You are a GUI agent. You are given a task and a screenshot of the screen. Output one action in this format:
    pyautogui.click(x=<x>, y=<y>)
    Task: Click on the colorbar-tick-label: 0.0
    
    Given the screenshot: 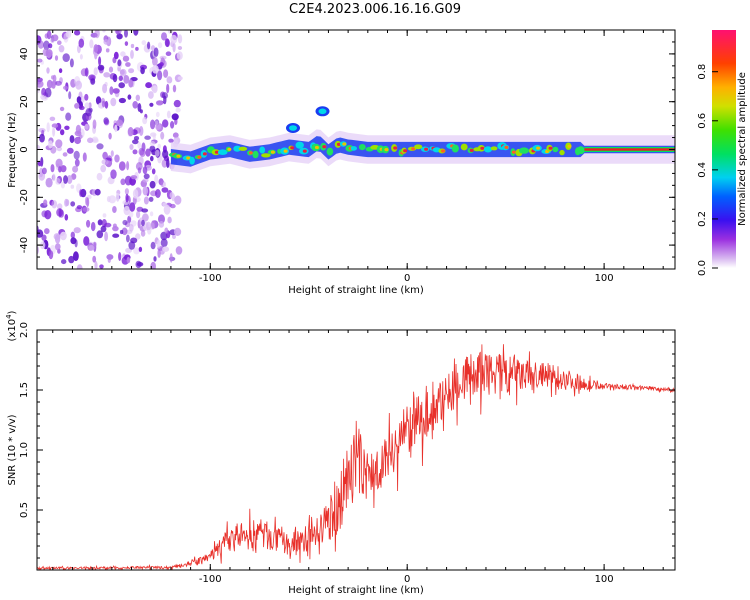 What is the action you would take?
    pyautogui.click(x=702, y=268)
    